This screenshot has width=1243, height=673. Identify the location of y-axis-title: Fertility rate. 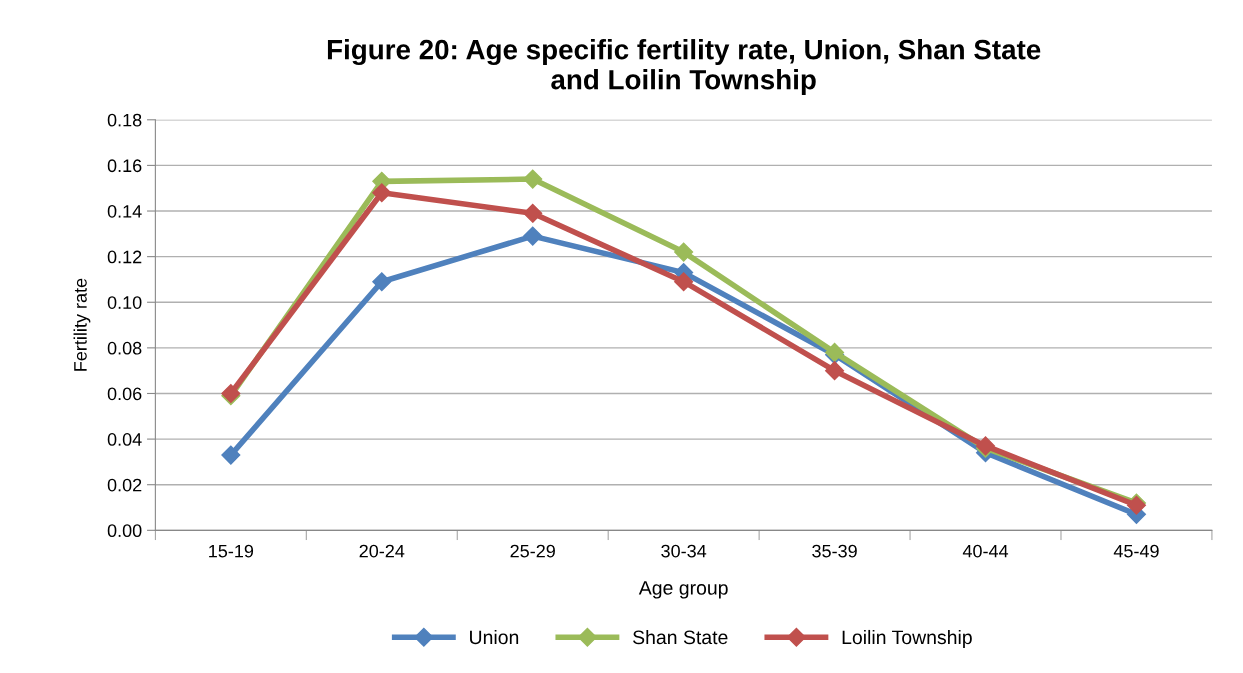
(82, 324).